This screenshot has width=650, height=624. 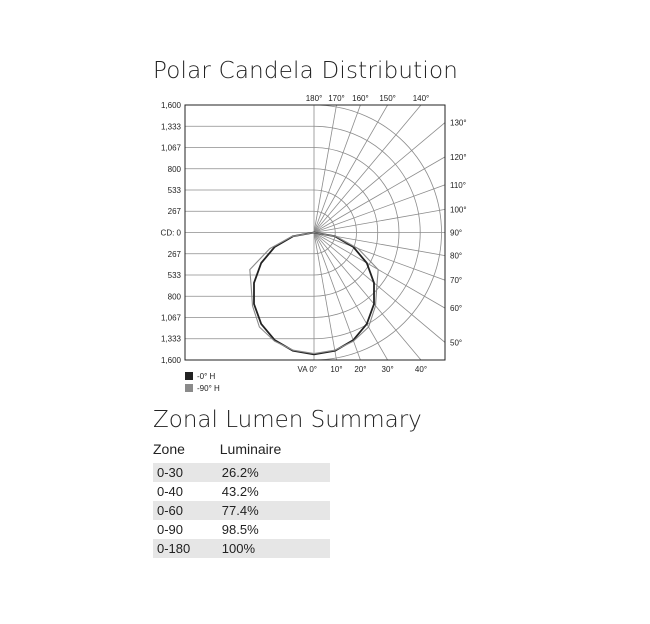 What do you see at coordinates (169, 449) in the screenshot?
I see `header-zone: Zone` at bounding box center [169, 449].